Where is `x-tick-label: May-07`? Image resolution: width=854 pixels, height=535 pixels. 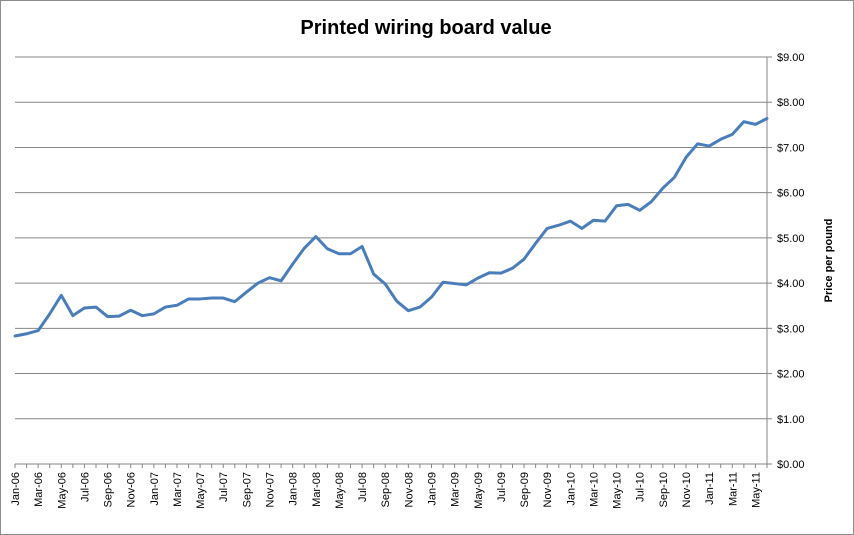 x-tick-label: May-07 is located at coordinates (201, 490).